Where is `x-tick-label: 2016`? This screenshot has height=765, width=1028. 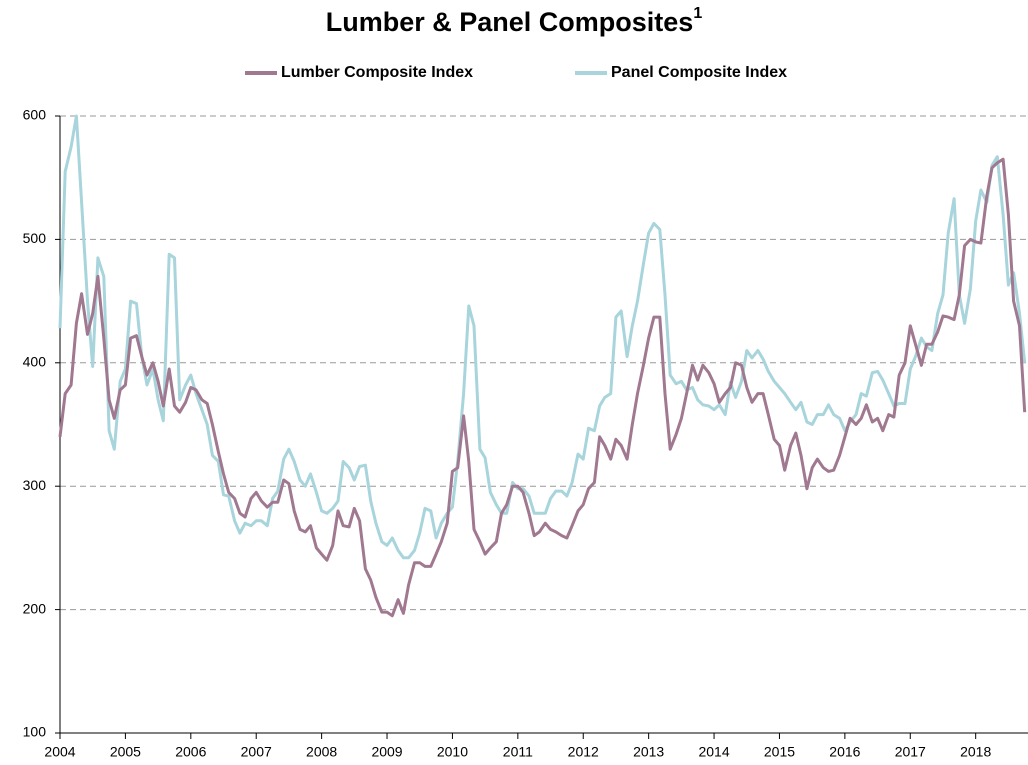 x-tick-label: 2016 is located at coordinates (844, 752).